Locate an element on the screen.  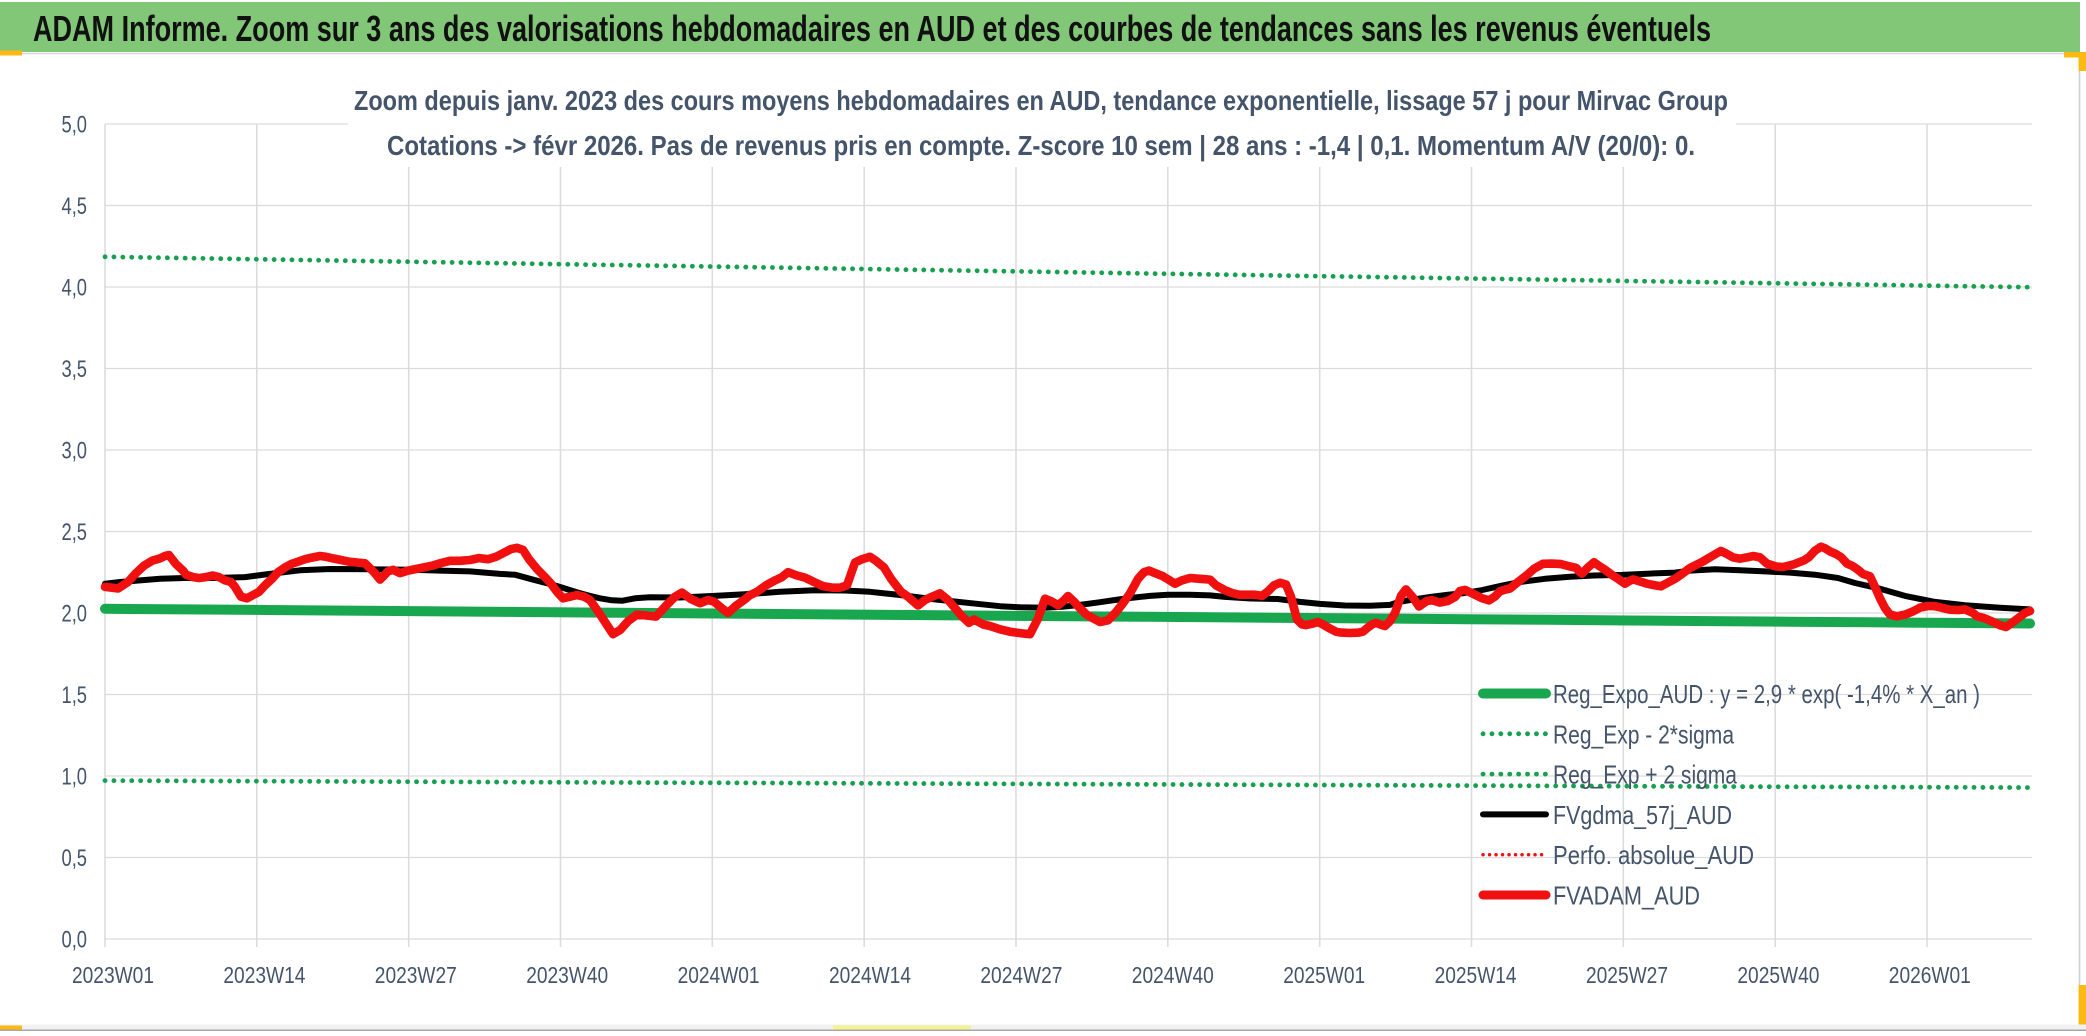
svg-text: 2024W01 is located at coordinates (719, 975).